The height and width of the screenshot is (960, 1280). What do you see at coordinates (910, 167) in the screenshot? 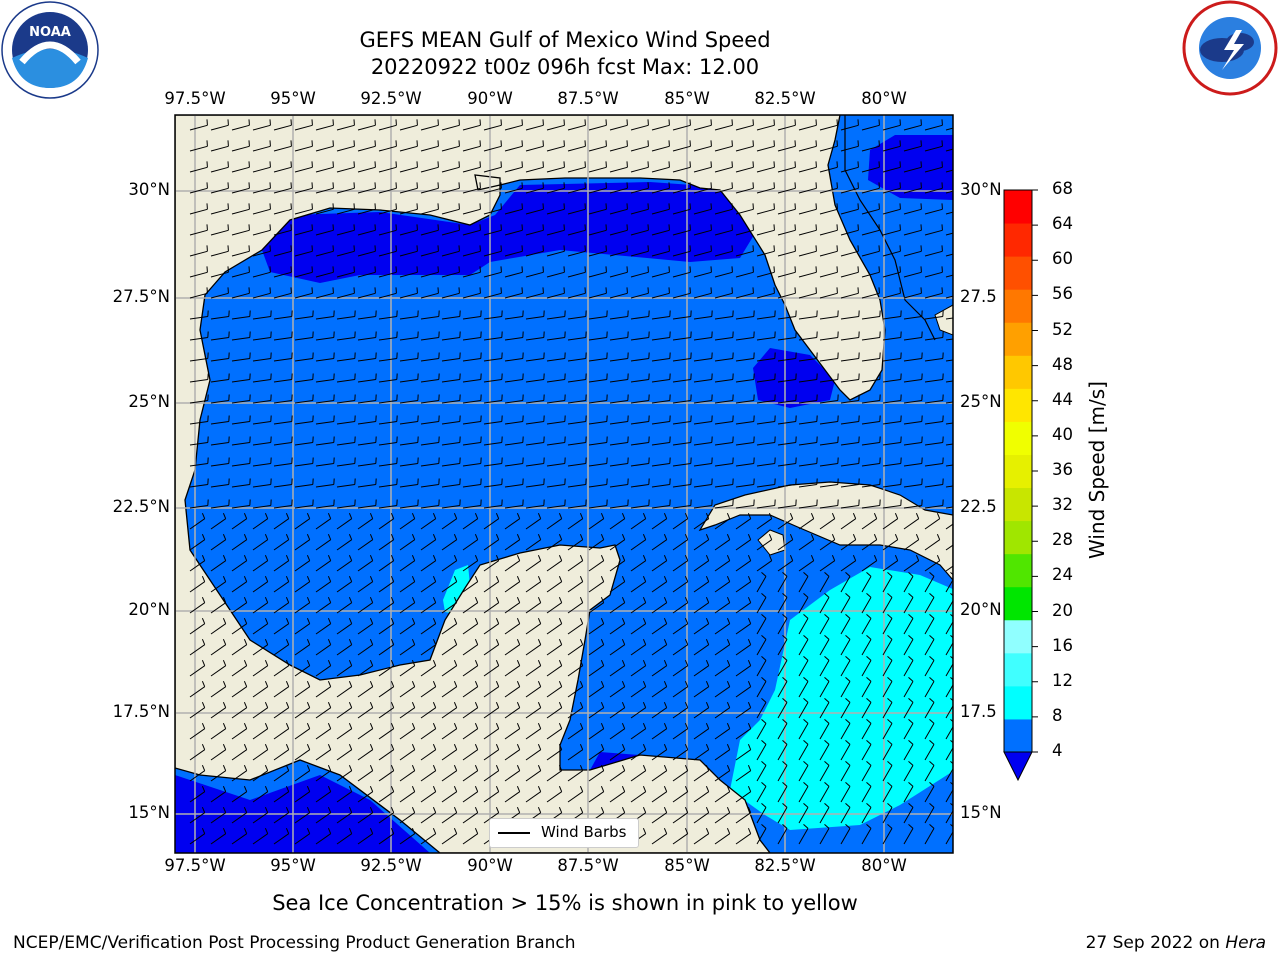
I see `atlantic-calm-zone` at bounding box center [910, 167].